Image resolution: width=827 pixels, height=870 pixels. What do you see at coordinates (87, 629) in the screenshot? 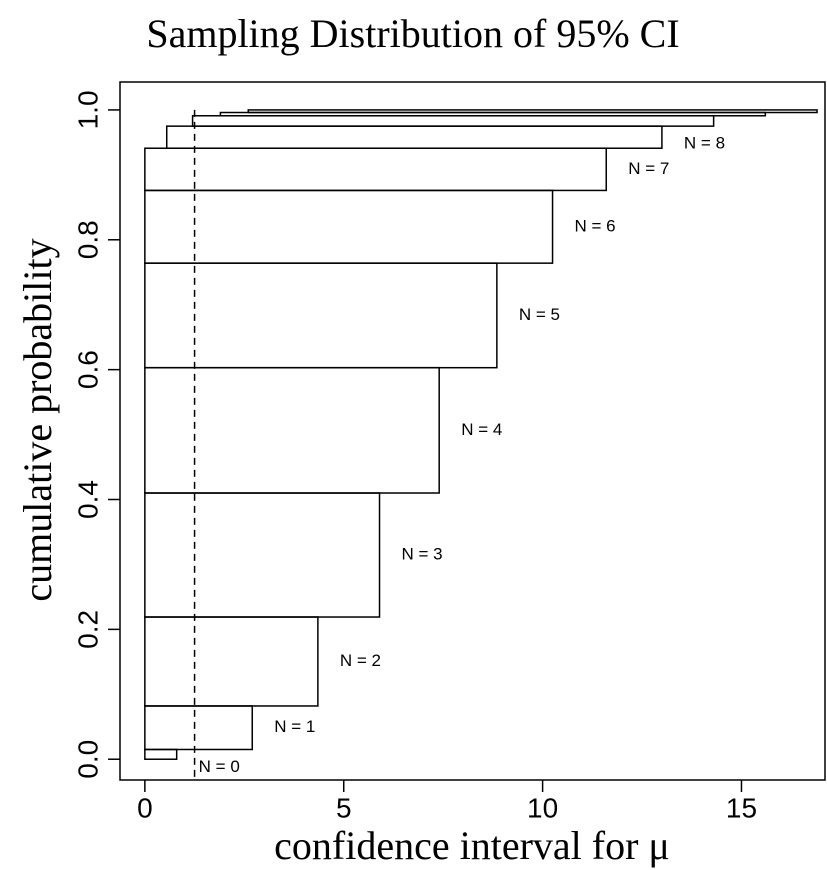
I see `y-tick-label: 0.2` at bounding box center [87, 629].